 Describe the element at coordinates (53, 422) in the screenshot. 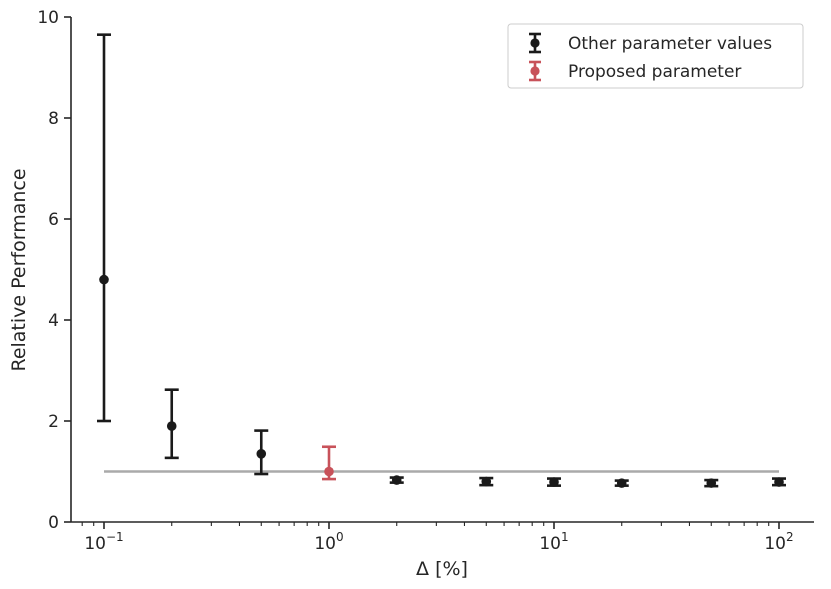

I see `y-tick-label-1: 2` at that location.